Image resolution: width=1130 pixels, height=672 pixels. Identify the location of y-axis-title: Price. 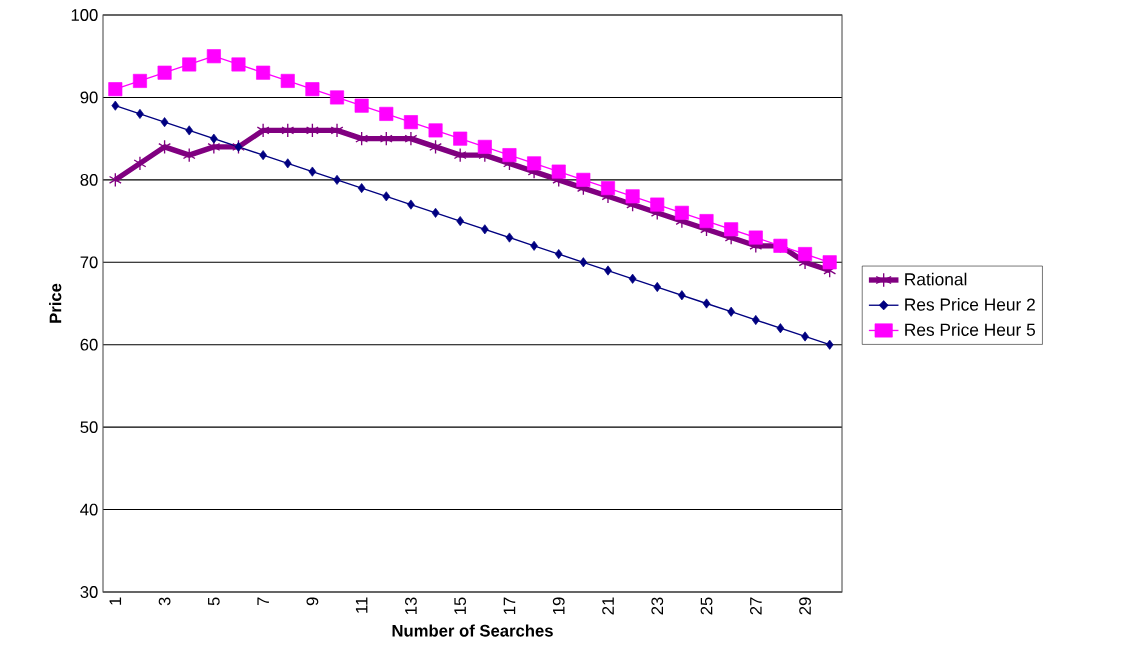
(55, 303).